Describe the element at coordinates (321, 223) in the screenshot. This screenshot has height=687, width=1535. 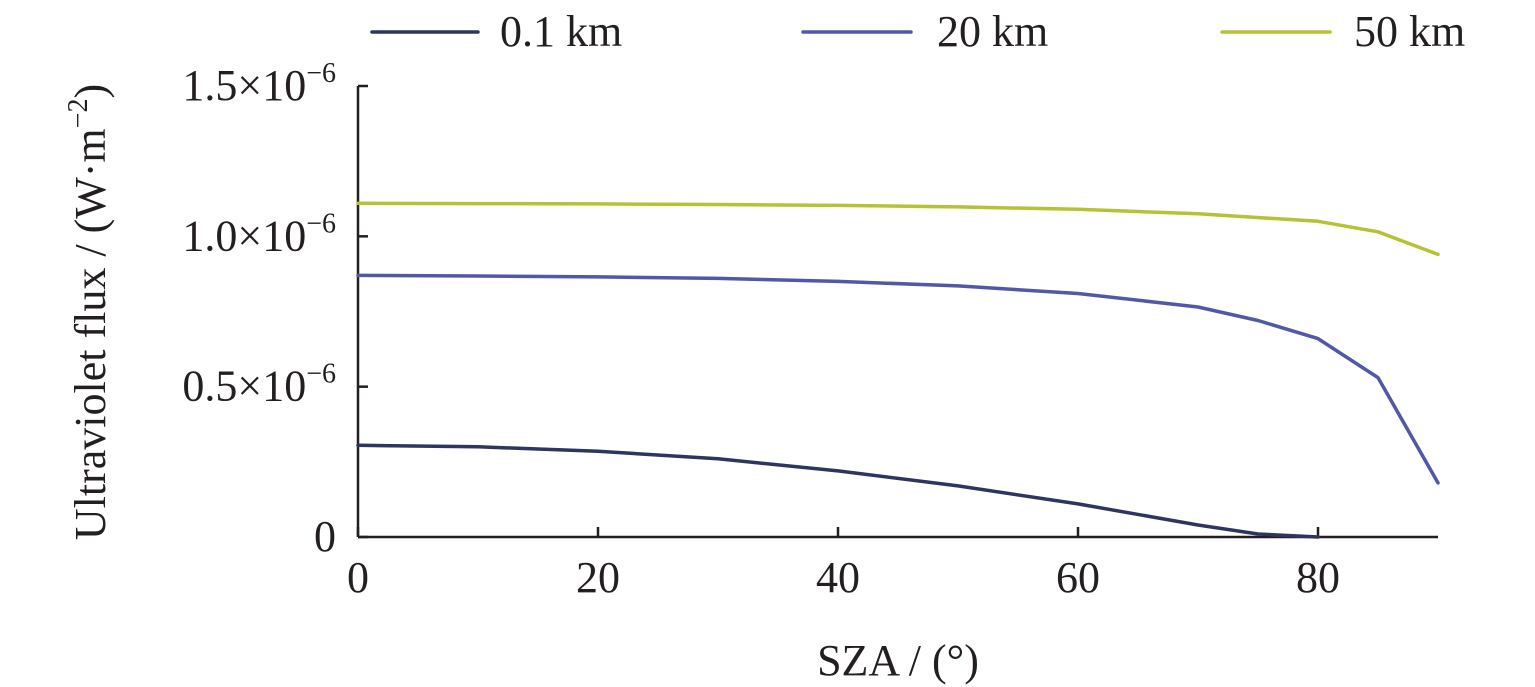
I see `y-tick-label-exp-2: −6` at that location.